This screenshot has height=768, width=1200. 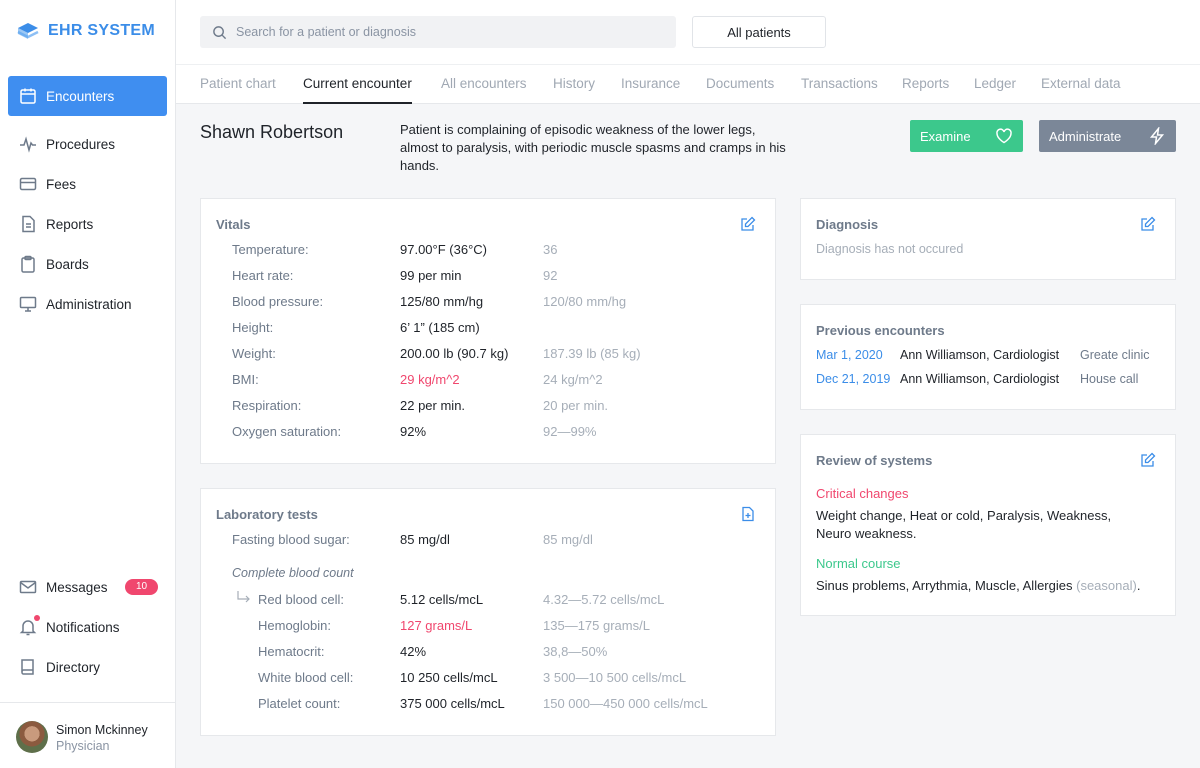 What do you see at coordinates (102, 30) in the screenshot?
I see `app-name: EHR SYSTEM` at bounding box center [102, 30].